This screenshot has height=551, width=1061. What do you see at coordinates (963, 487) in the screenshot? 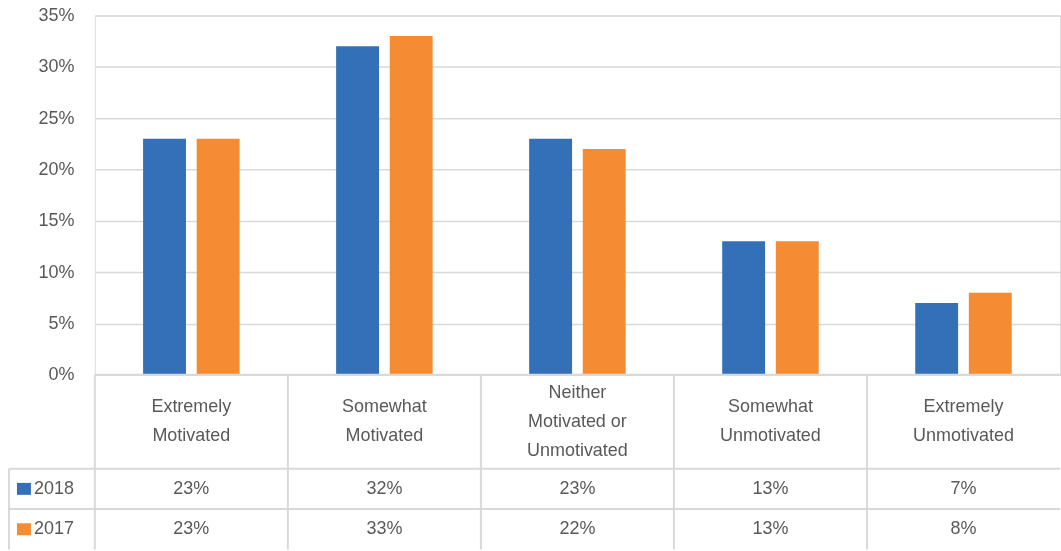
I see `data-label: 7%` at bounding box center [963, 487].